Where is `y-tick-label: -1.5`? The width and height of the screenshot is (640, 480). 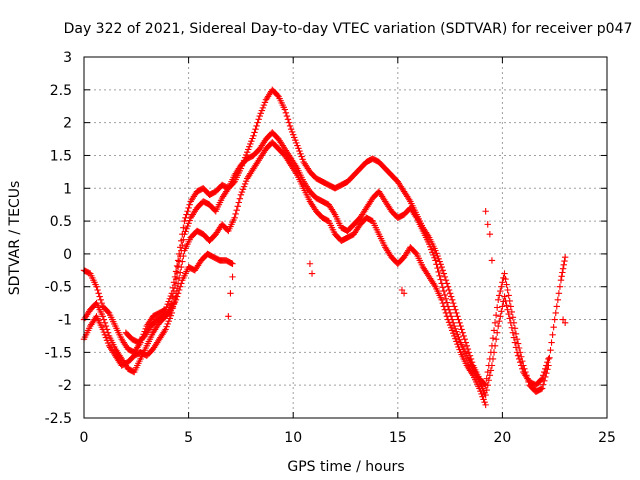
y-tick-label: -1.5 is located at coordinates (58, 353).